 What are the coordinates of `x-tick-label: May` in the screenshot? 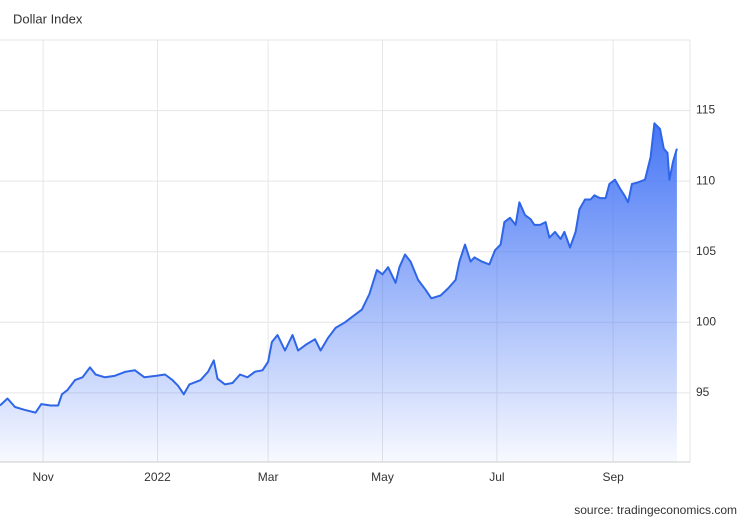 It's located at (382, 477).